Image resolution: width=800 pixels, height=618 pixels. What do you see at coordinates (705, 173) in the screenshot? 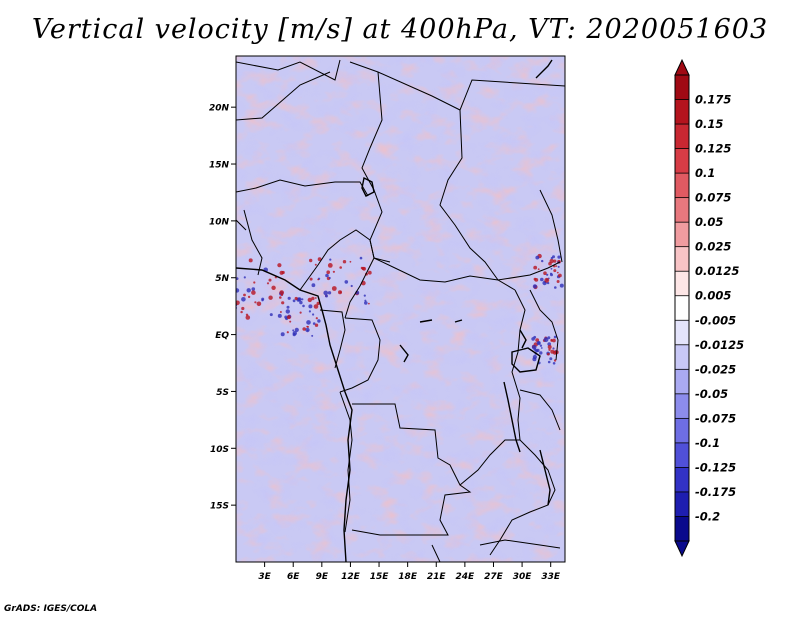
I see `colorbar-label: 0.1` at bounding box center [705, 173].